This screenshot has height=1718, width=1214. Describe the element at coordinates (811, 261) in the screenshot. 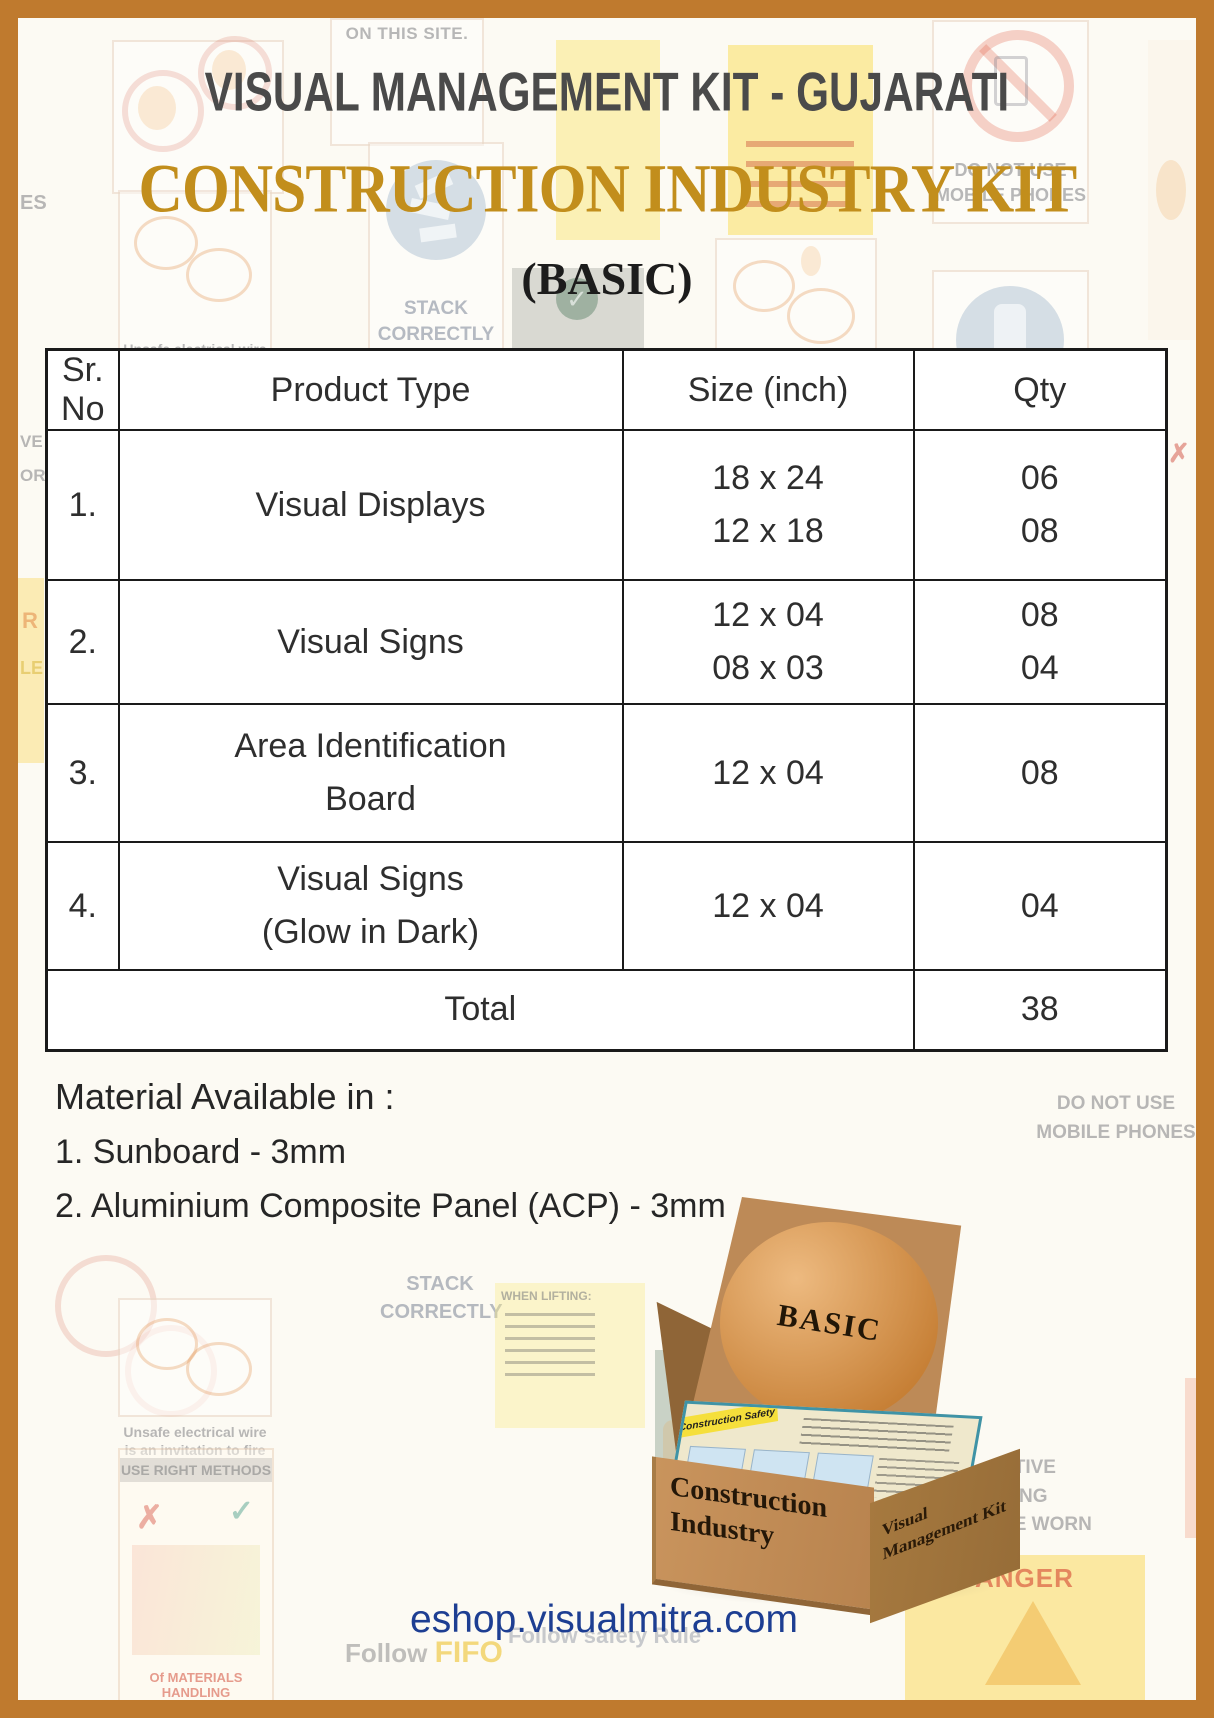

I see `bg-plug-blob` at that location.